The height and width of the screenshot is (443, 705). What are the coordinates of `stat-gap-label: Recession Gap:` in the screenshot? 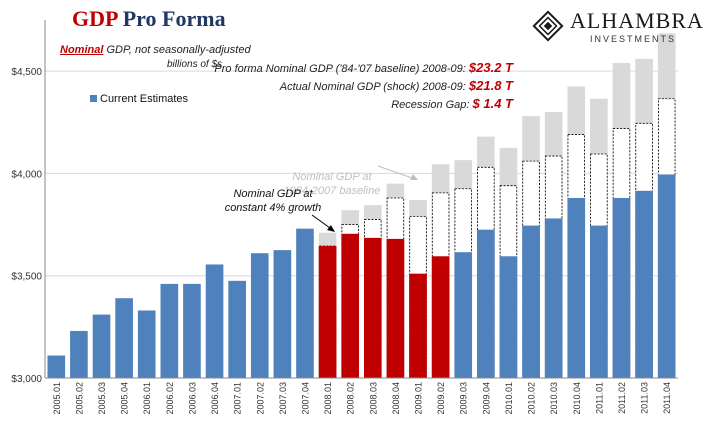 It's located at (430, 105).